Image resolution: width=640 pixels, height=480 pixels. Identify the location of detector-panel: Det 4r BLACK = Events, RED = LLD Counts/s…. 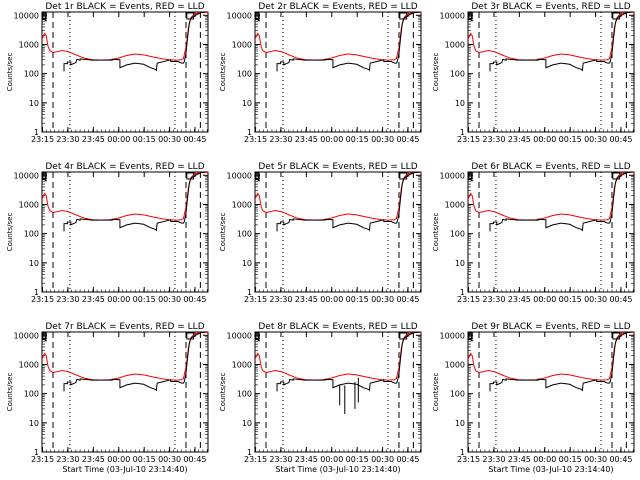
(107, 233).